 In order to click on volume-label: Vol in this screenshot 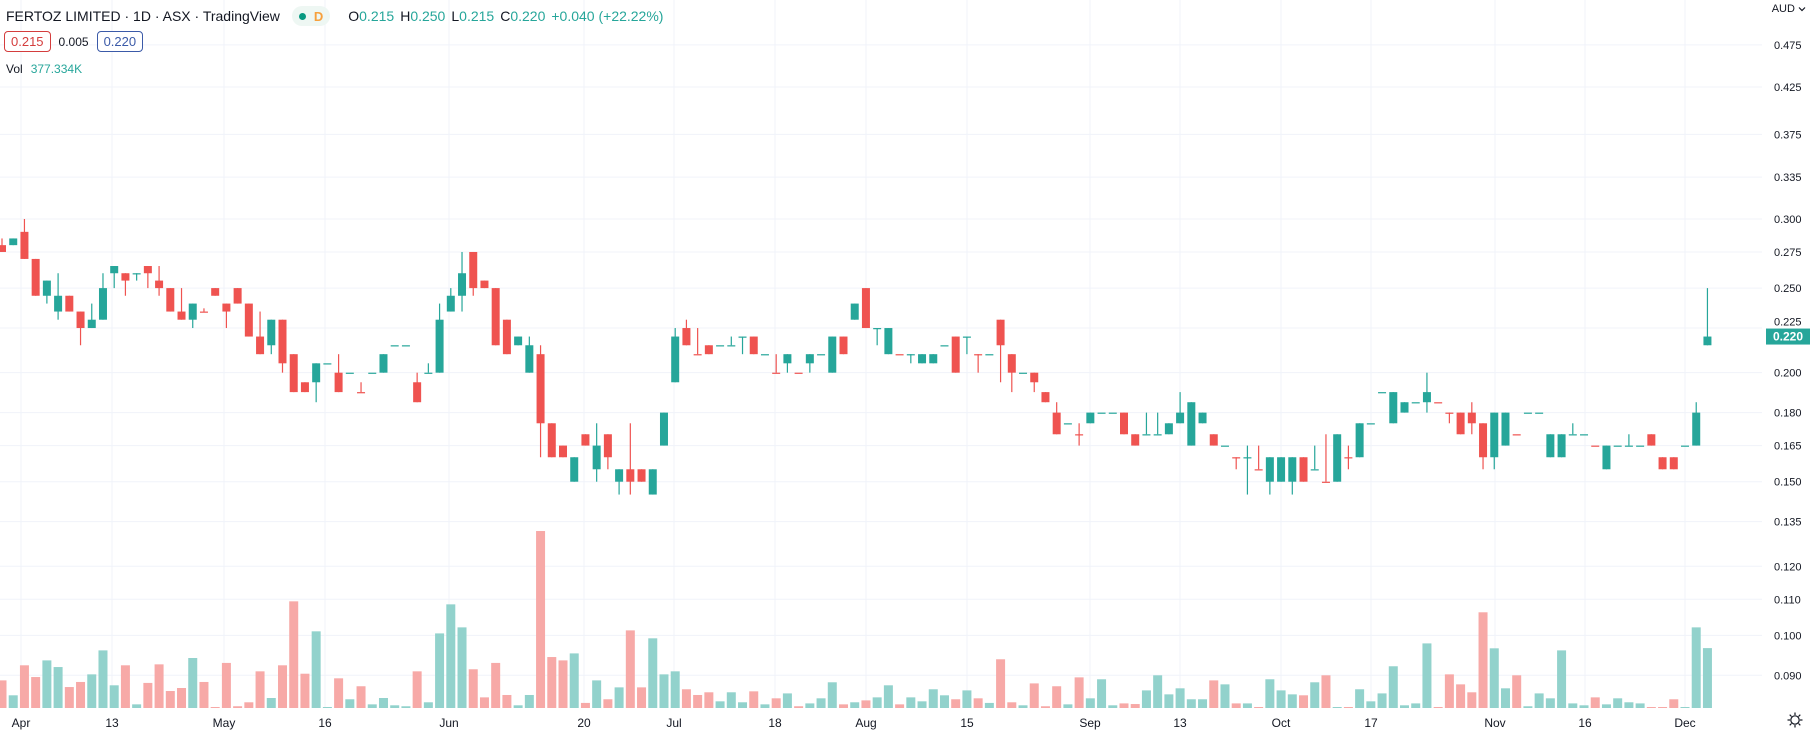, I will do `click(14, 69)`.